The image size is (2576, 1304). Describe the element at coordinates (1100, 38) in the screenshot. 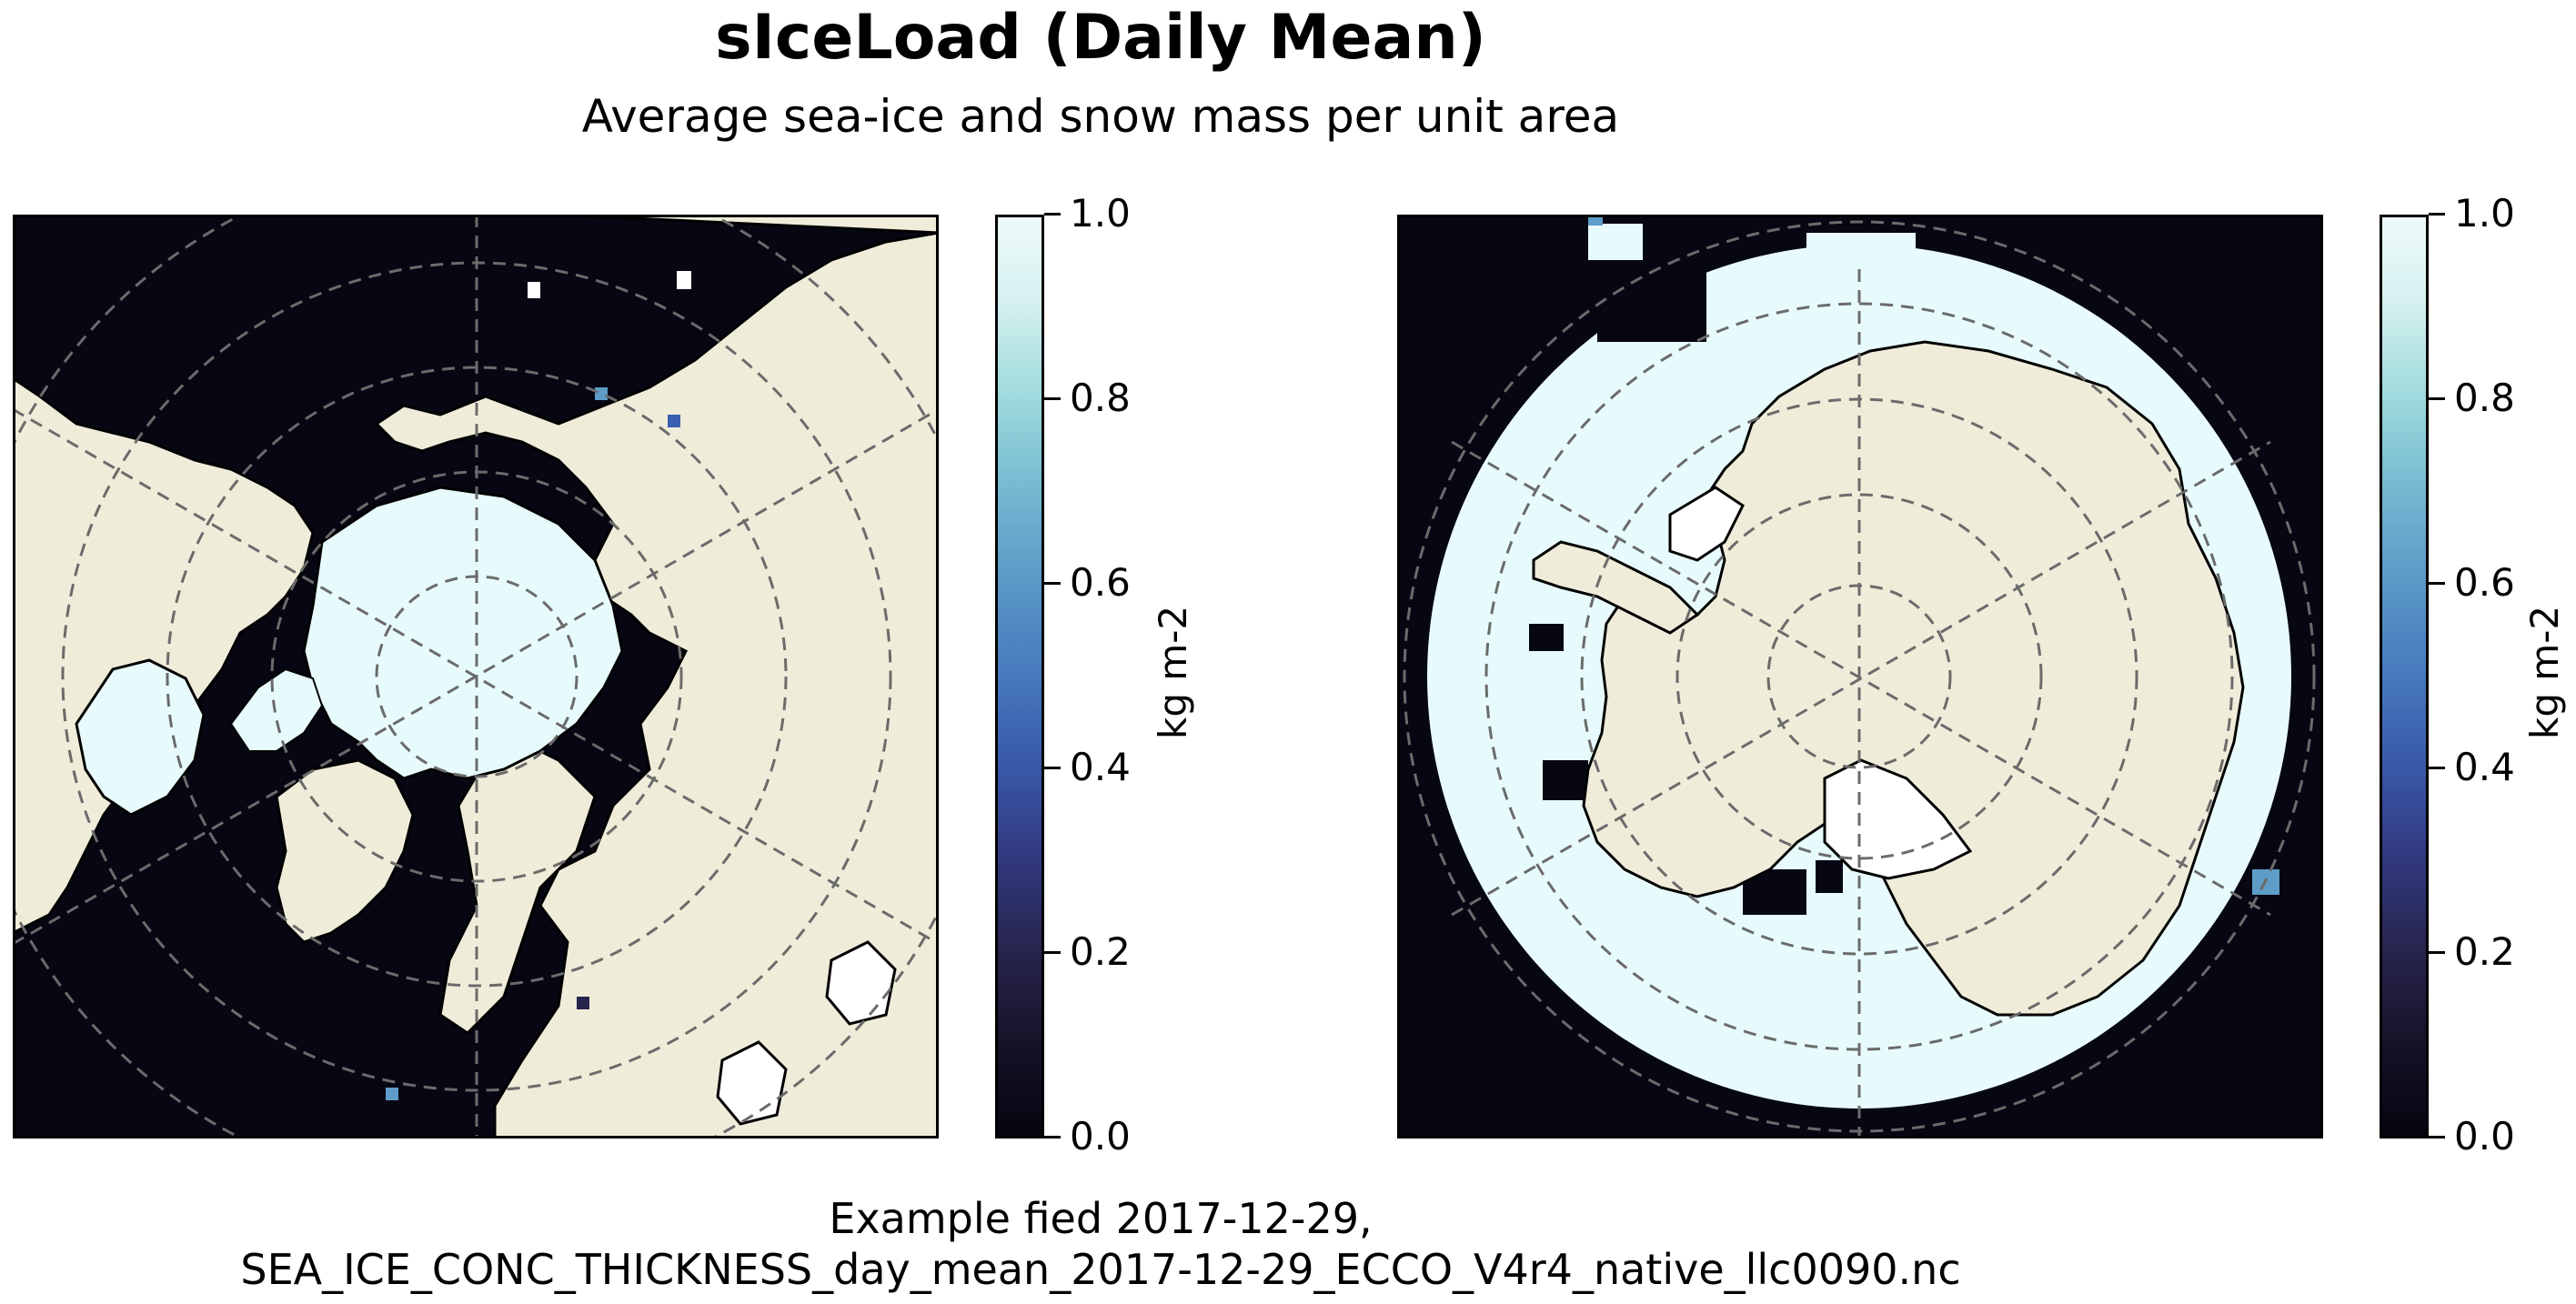

I see `figure-title: sIceLoad (Daily Mean)` at that location.